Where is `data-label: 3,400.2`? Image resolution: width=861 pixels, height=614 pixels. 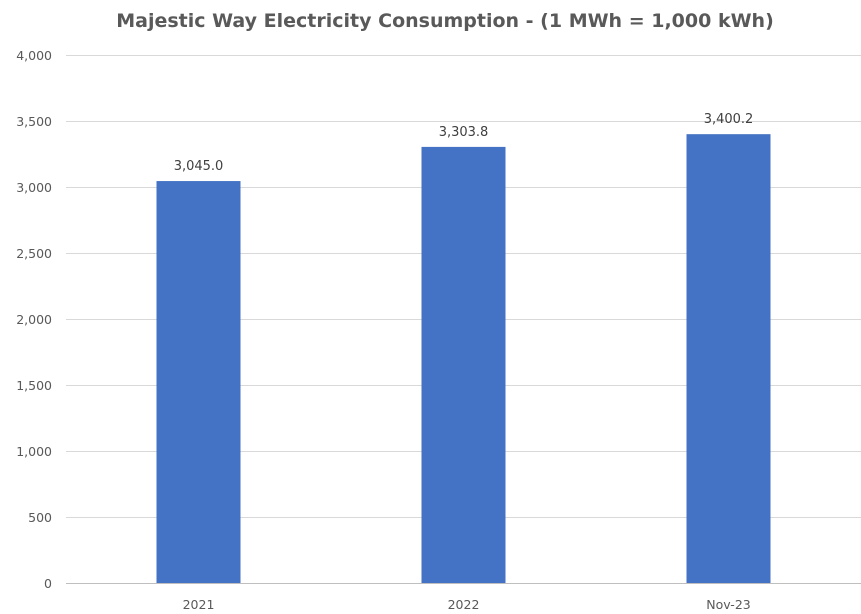
data-label: 3,400.2 is located at coordinates (729, 119).